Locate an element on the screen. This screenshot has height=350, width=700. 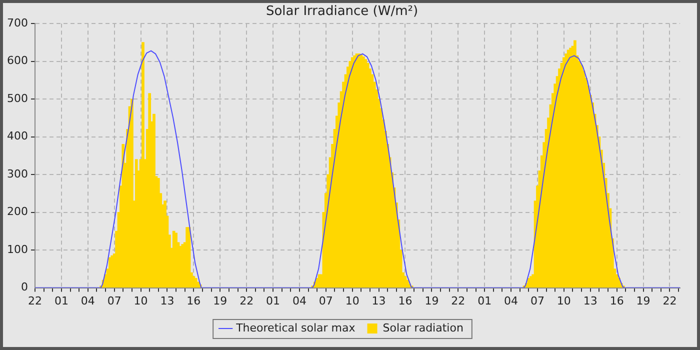
y-tick-label: 0 is located at coordinates (24, 287).